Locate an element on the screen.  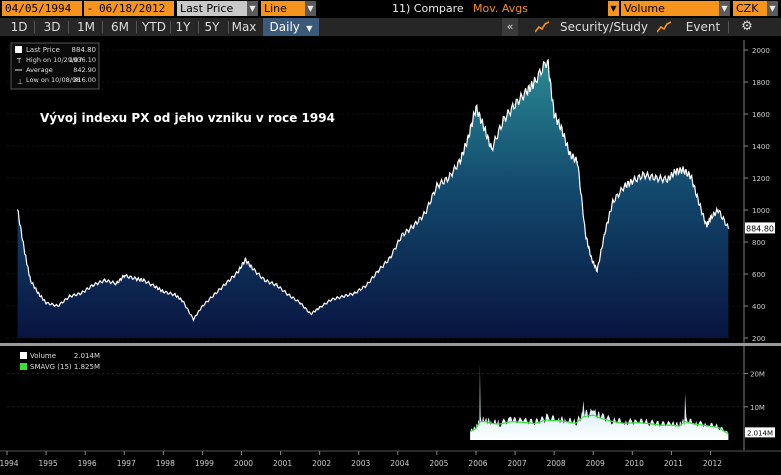
tab-daily: Daily ▼ is located at coordinates (291, 27).